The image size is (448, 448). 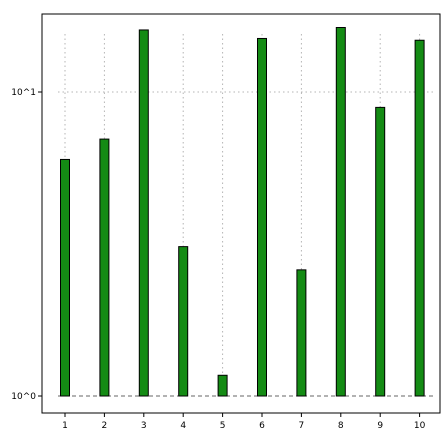 What do you see at coordinates (65, 426) in the screenshot?
I see `x-tick-label: 1` at bounding box center [65, 426].